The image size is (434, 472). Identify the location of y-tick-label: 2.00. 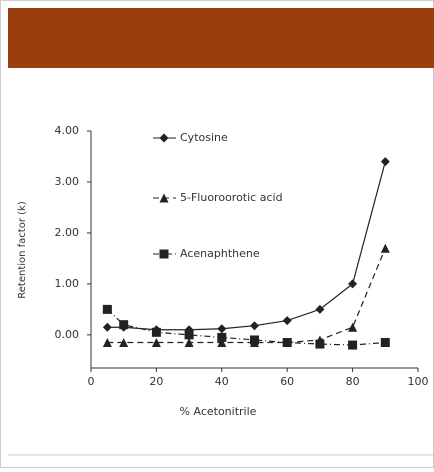
(67, 232).